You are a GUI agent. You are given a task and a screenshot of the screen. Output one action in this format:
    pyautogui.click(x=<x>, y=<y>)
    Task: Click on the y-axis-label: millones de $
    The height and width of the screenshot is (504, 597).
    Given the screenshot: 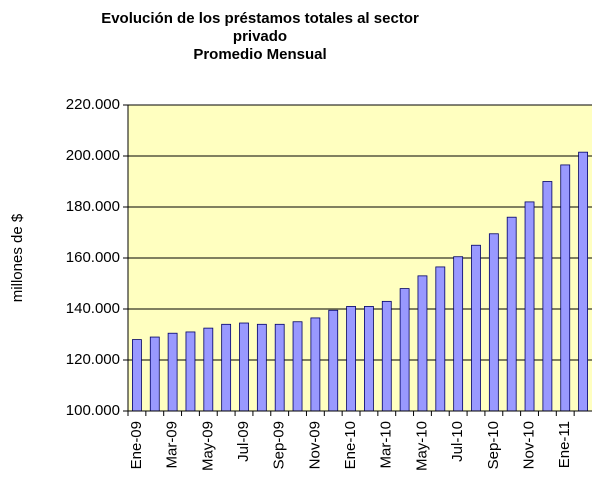 What is the action you would take?
    pyautogui.click(x=17, y=257)
    